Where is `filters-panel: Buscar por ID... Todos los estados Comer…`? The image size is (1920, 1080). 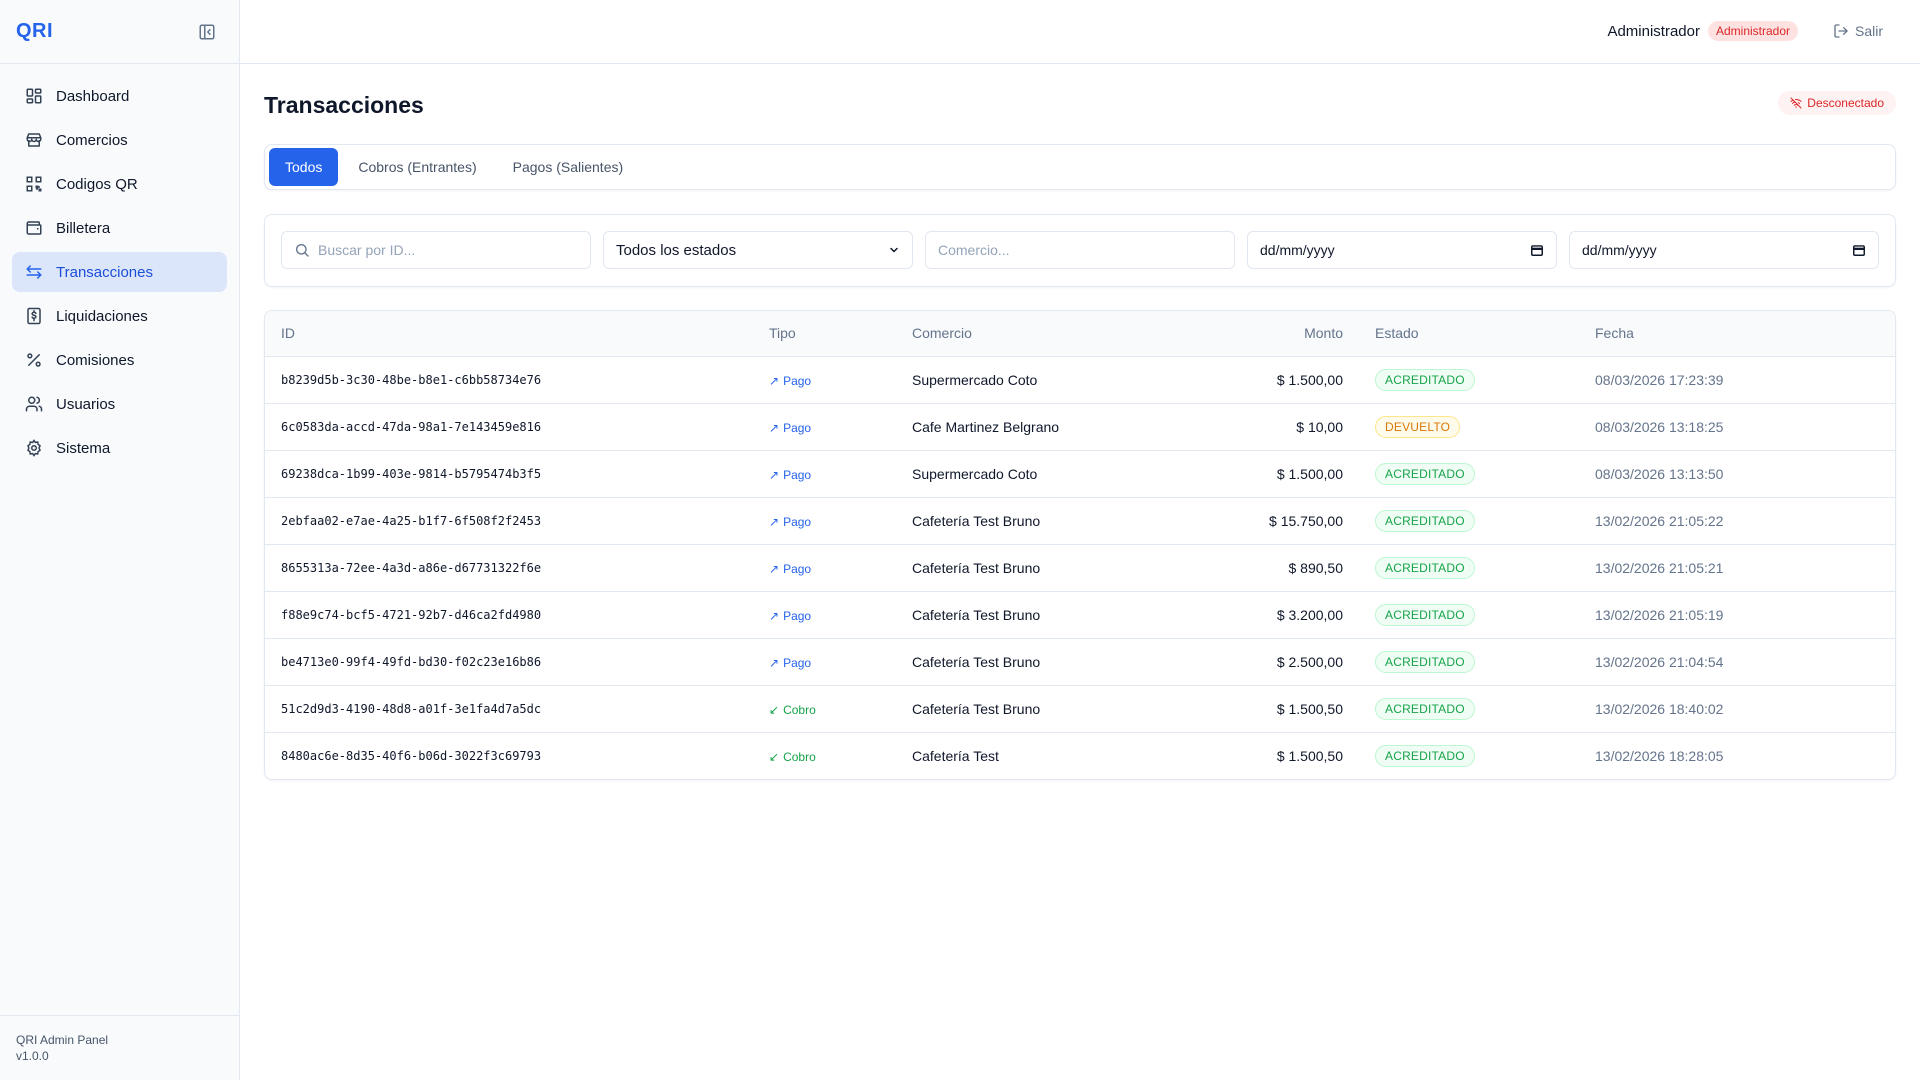
filters-panel: Buscar por ID... Todos los estados Comer… is located at coordinates (1080, 250).